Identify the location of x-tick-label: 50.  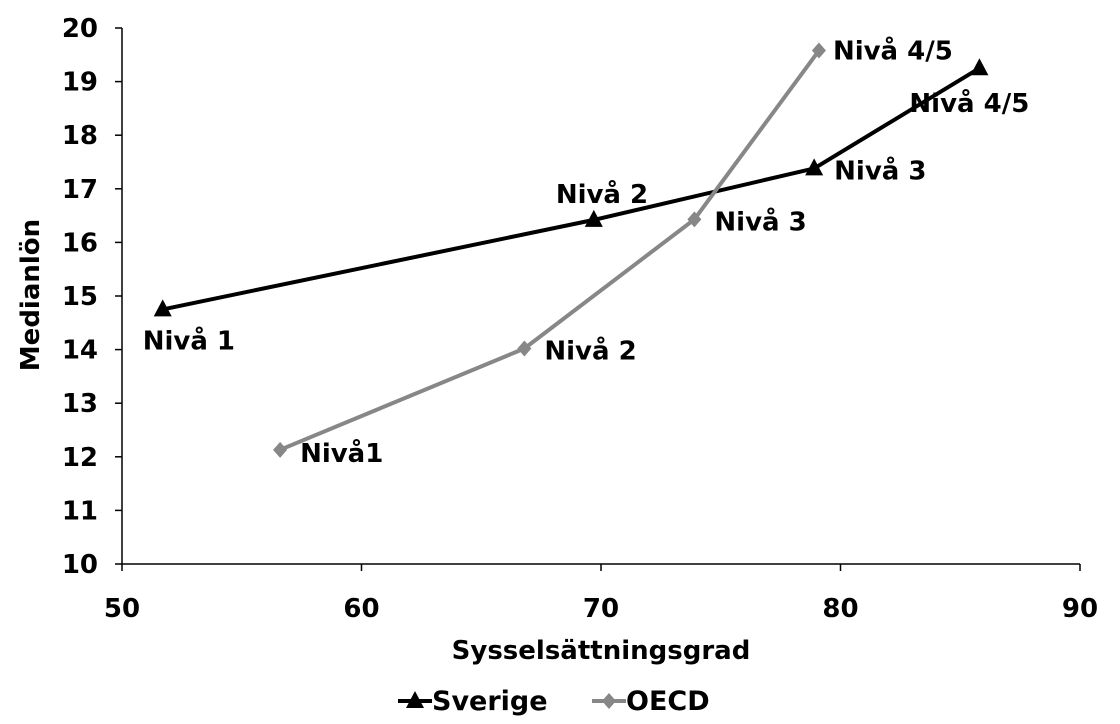
(122, 609).